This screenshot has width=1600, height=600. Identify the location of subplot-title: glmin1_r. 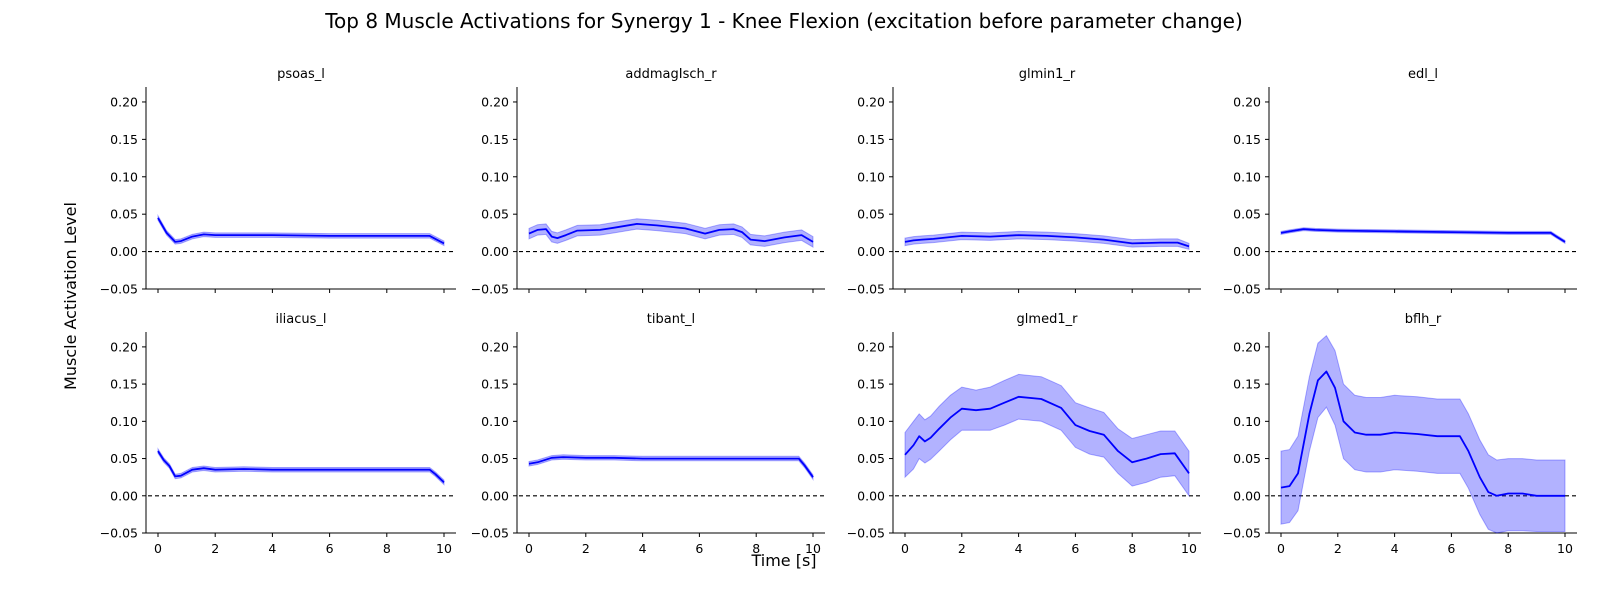
(1047, 74).